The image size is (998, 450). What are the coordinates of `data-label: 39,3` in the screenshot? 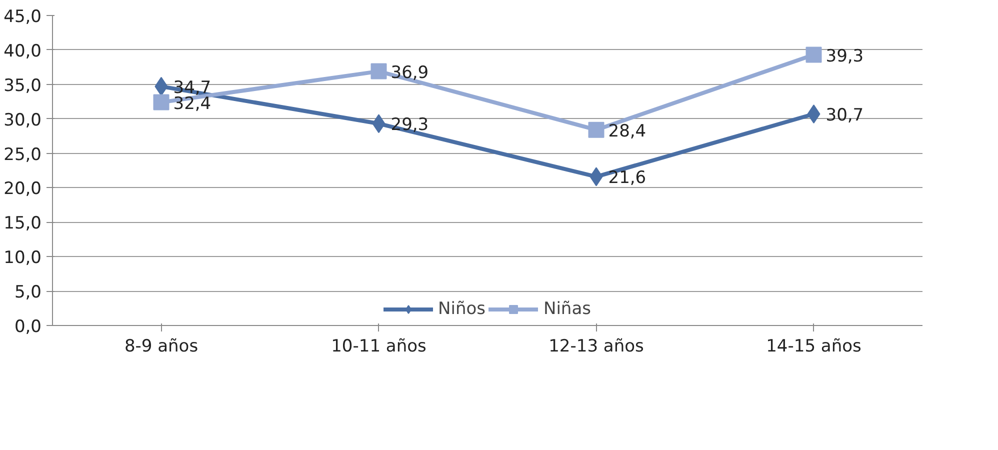 It's located at (845, 56).